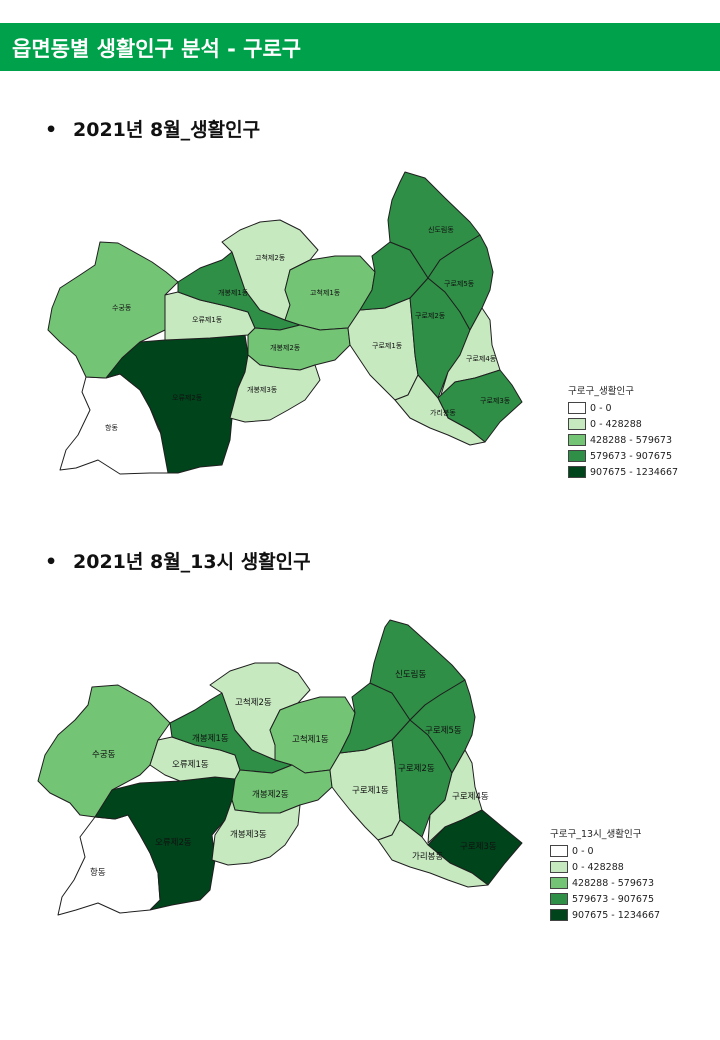  What do you see at coordinates (192, 562) in the screenshot?
I see `section-title-2-text: 2021년 8월_13시 생활인구` at bounding box center [192, 562].